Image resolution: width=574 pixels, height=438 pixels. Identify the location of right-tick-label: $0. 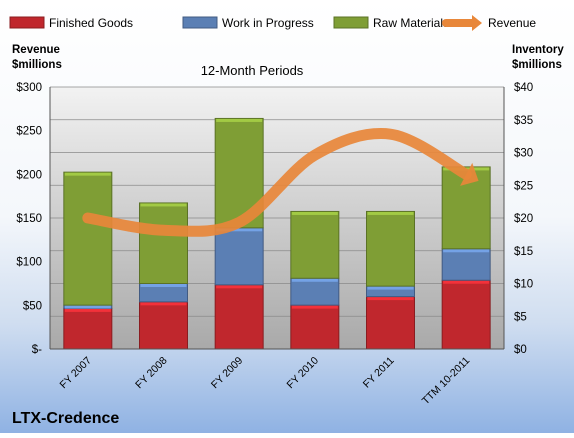
(520, 350).